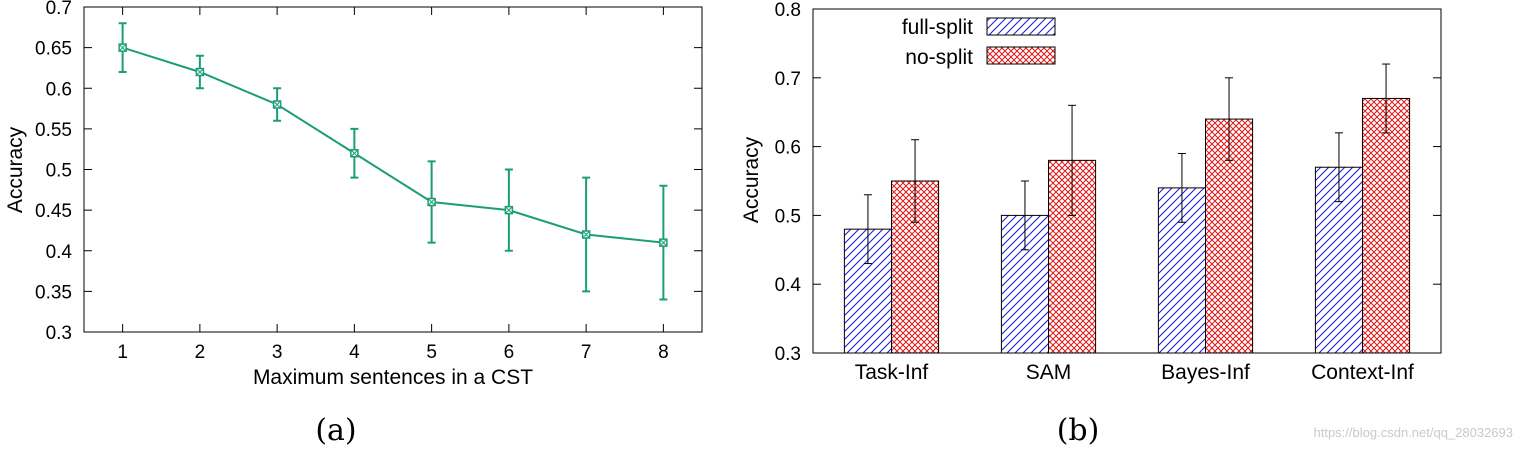 The width and height of the screenshot is (1523, 451). I want to click on y-tick-label: 0.65, so click(53, 49).